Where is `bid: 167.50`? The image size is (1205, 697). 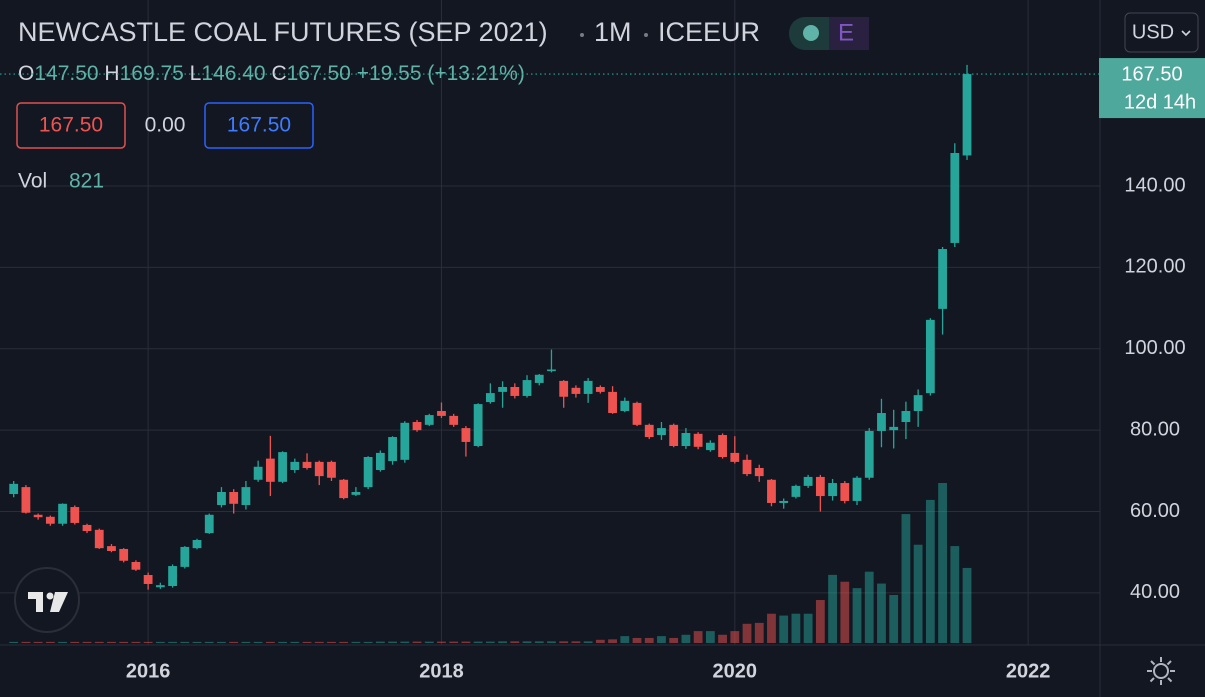 bid: 167.50 is located at coordinates (71, 125).